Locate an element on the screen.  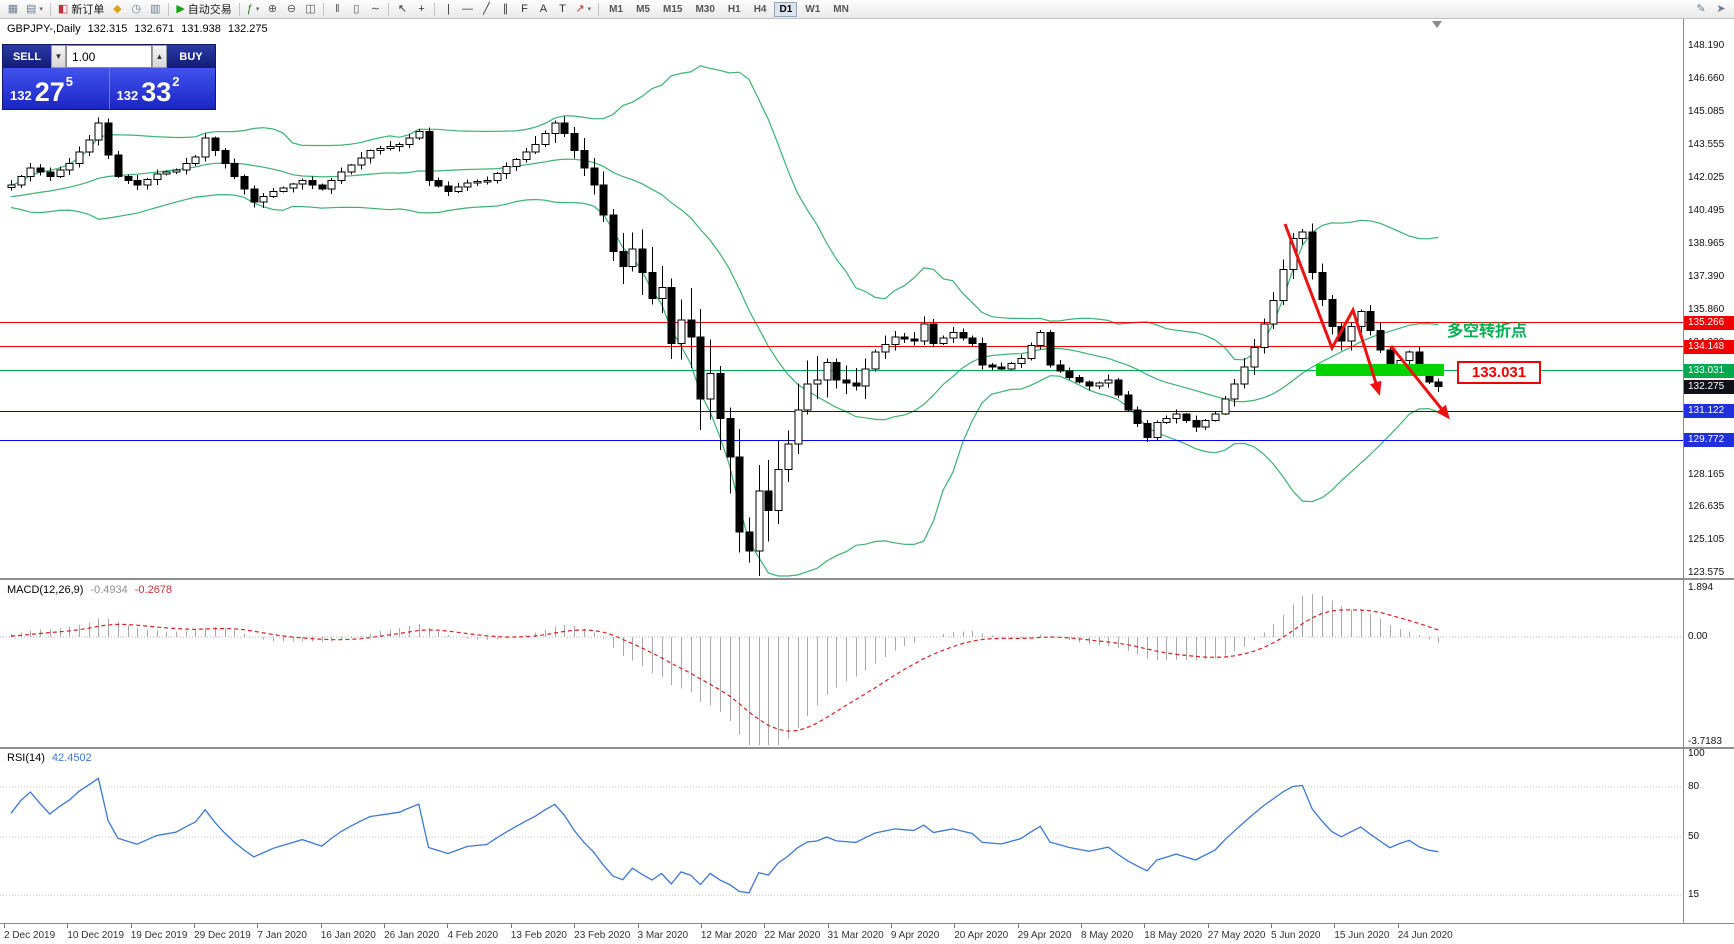
price-tick-label: 145.085 is located at coordinates (1706, 112).